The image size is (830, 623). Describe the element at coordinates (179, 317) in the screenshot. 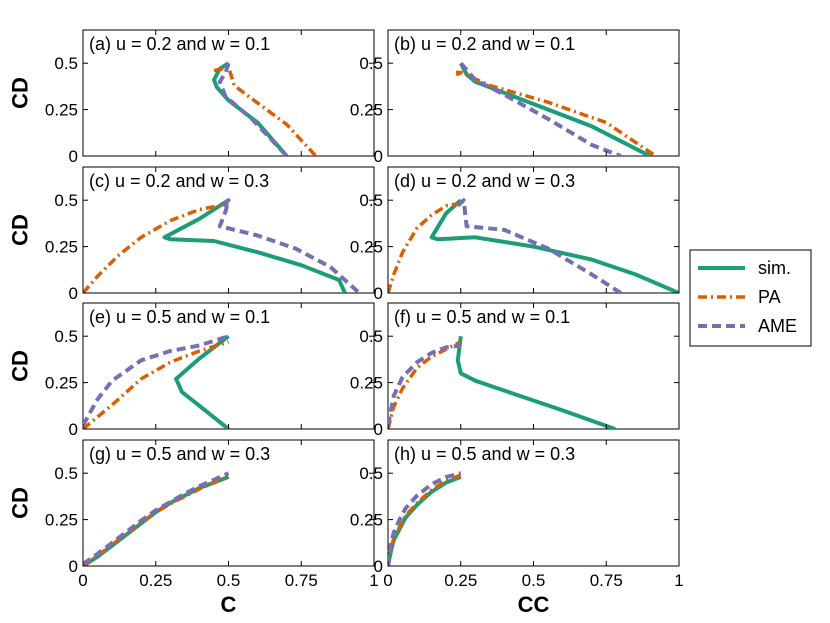

I see `subplot-title: (e) u = 0.5 and w = 0.1` at that location.